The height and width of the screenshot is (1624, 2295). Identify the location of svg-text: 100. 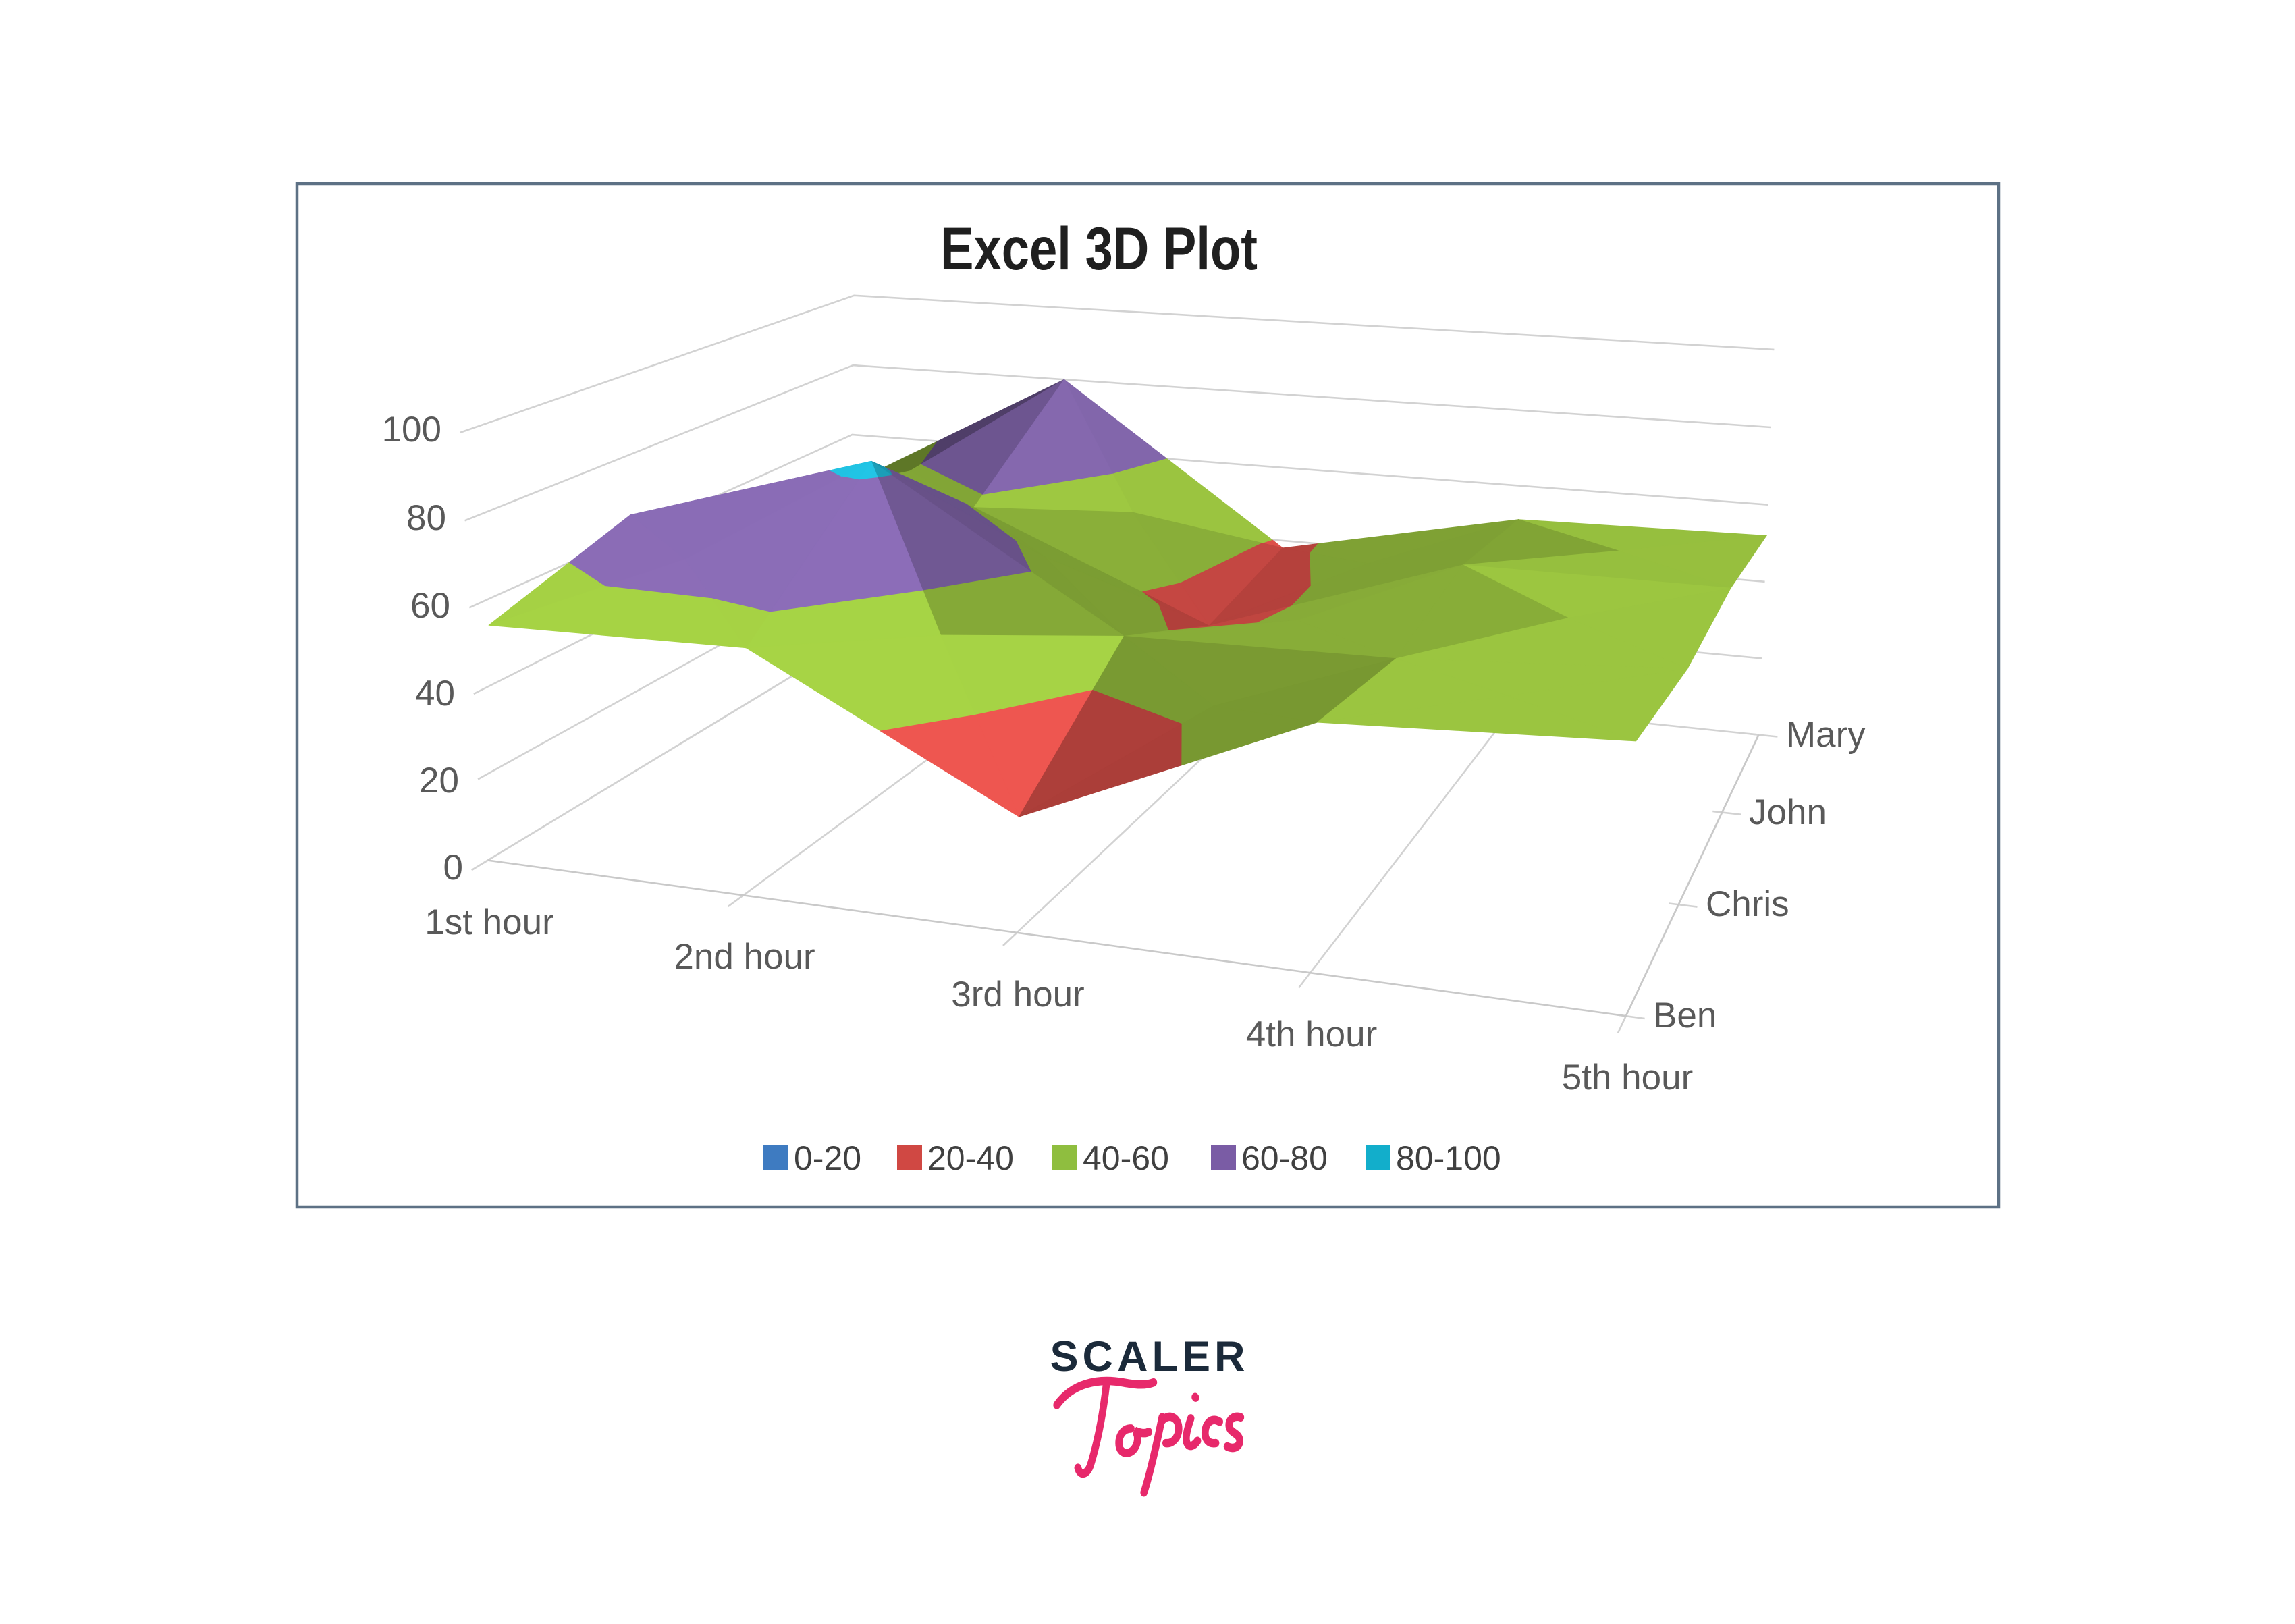
(411, 430).